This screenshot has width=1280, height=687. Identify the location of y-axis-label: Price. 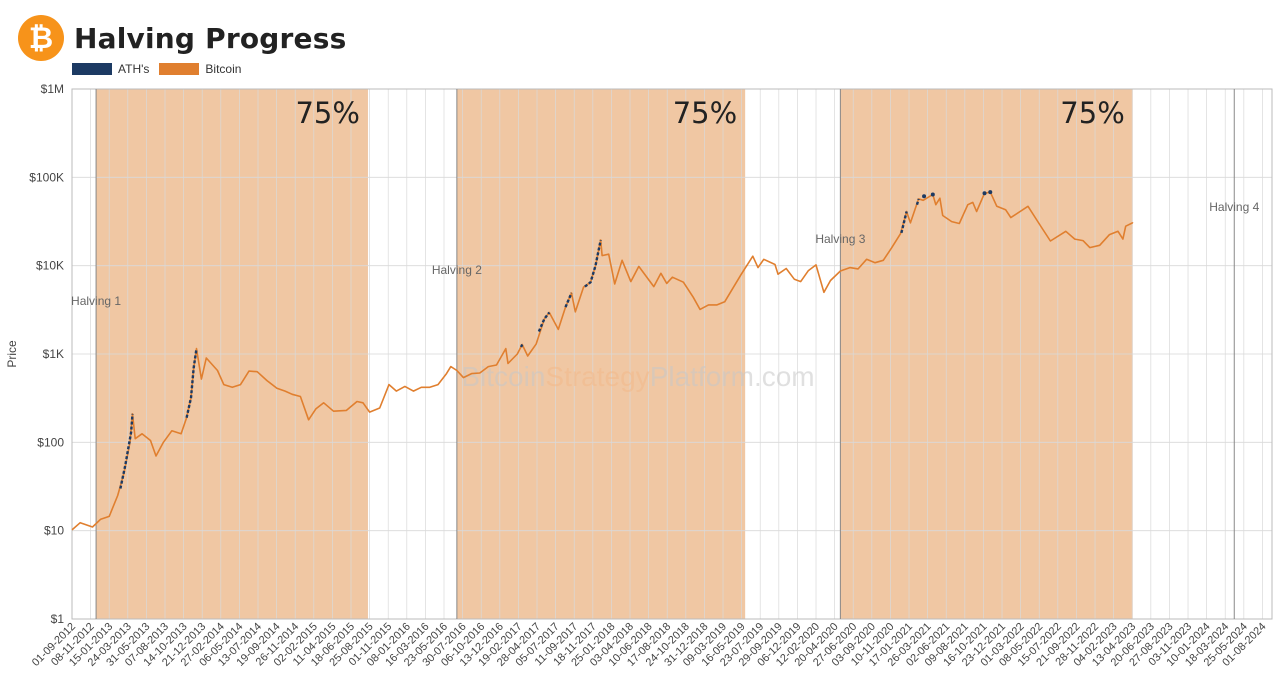
(12, 354).